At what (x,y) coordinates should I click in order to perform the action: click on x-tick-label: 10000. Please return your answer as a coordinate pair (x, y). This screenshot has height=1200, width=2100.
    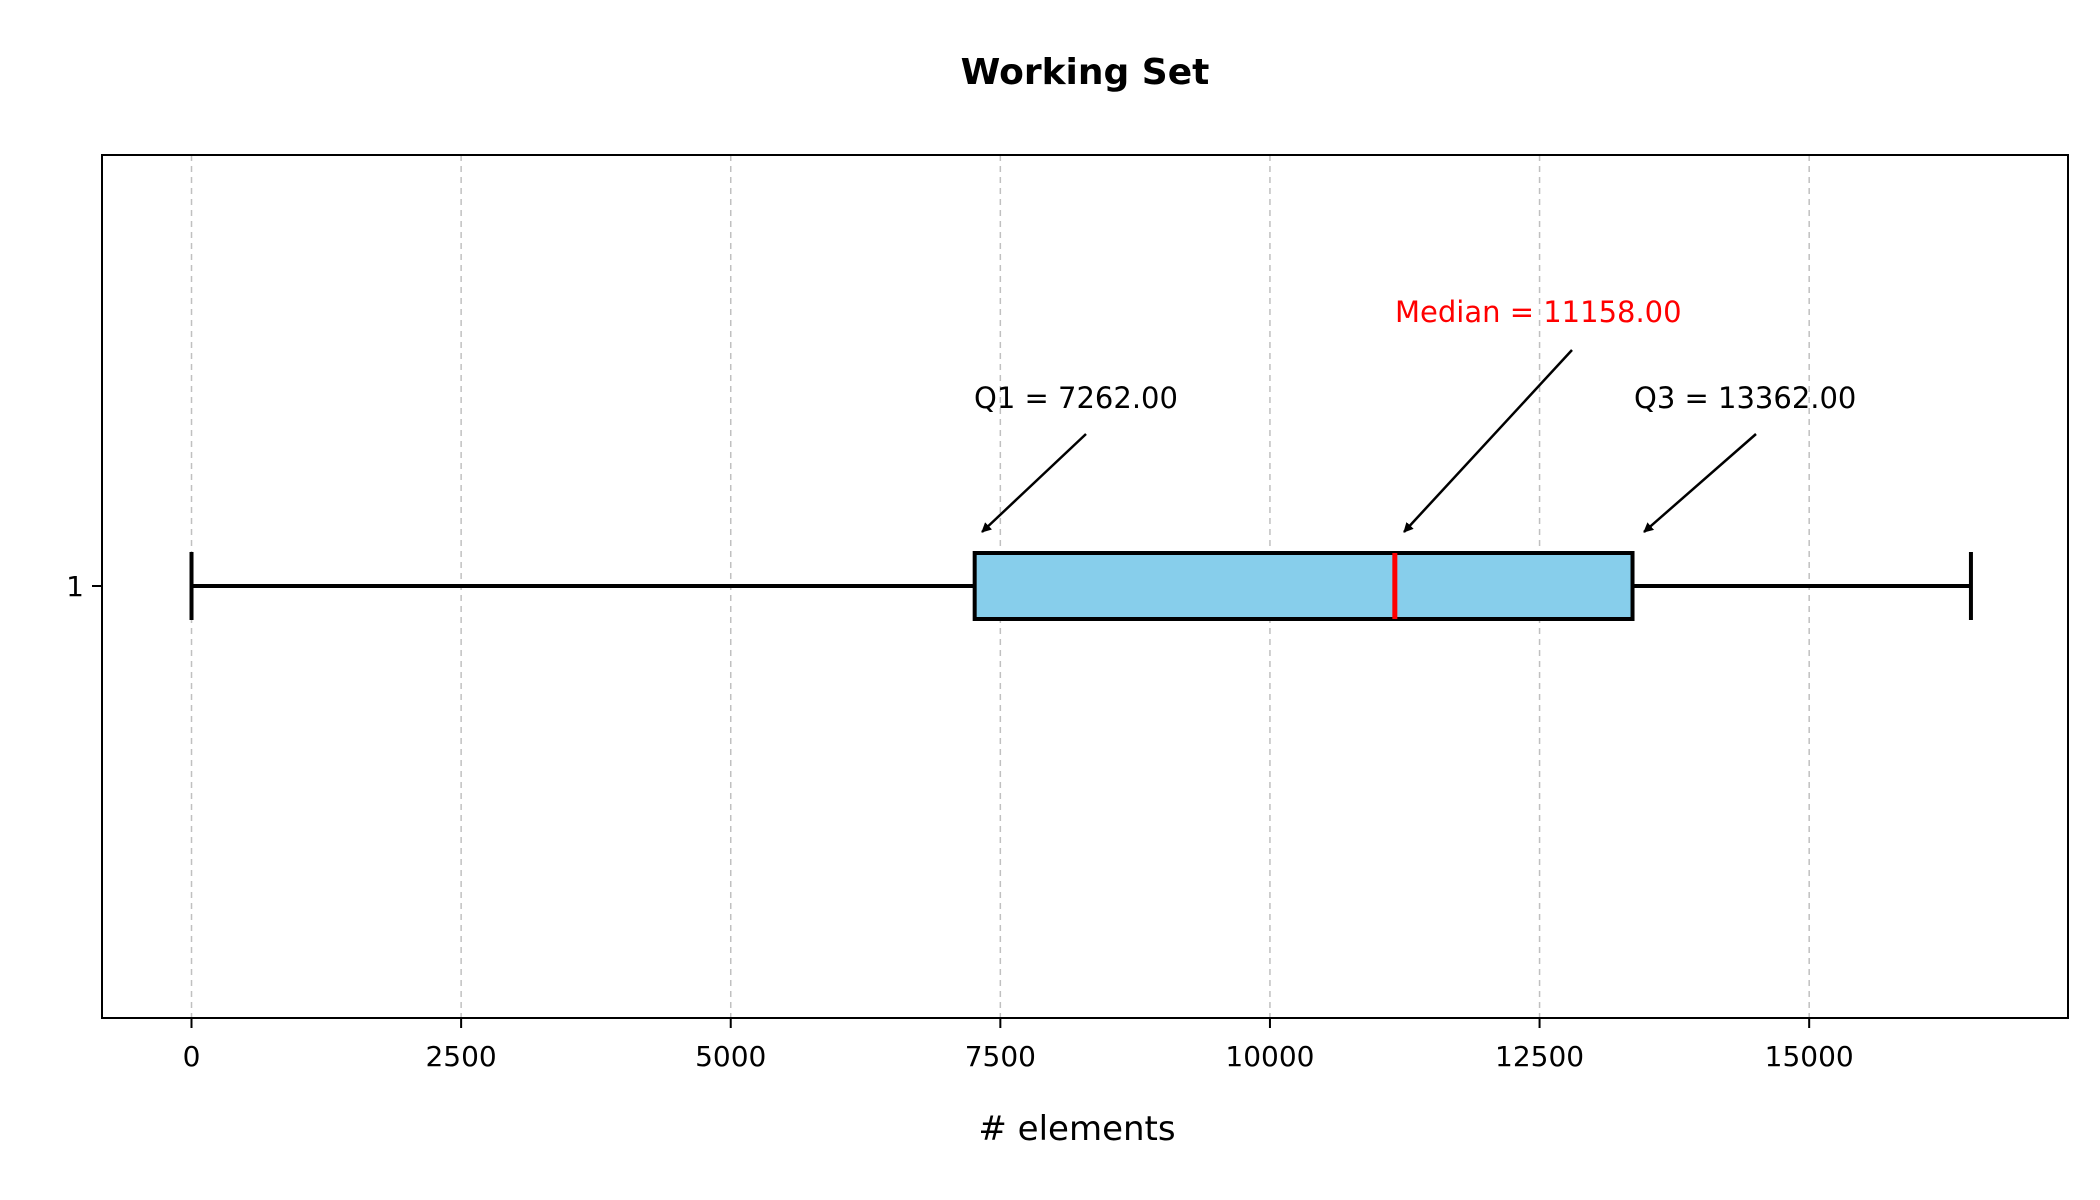
    Looking at the image, I should click on (1269, 1056).